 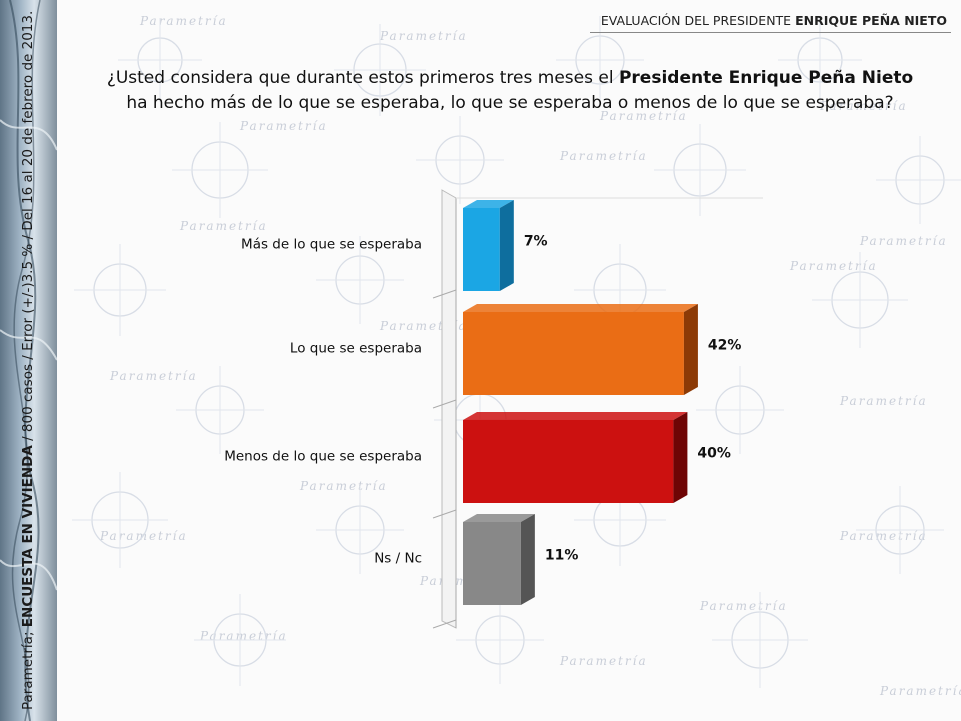 What do you see at coordinates (398, 559) in the screenshot?
I see `category-label: Ns / Nc` at bounding box center [398, 559].